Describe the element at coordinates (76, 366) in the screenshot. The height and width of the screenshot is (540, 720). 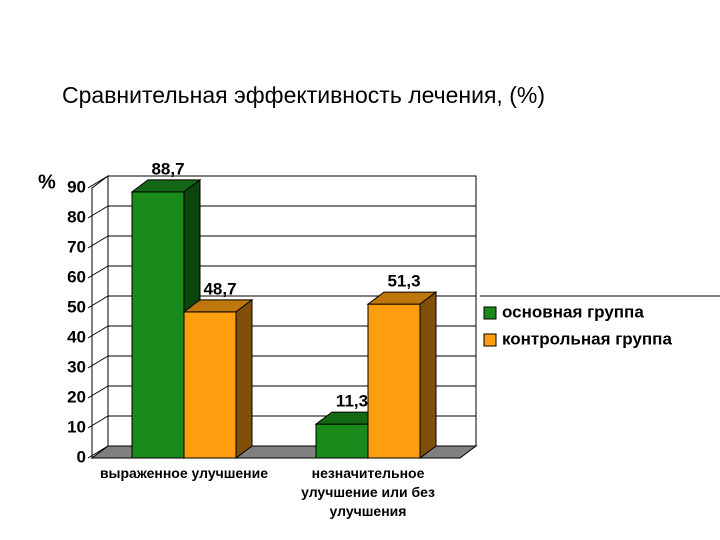
I see `y-tick-label: 30` at that location.